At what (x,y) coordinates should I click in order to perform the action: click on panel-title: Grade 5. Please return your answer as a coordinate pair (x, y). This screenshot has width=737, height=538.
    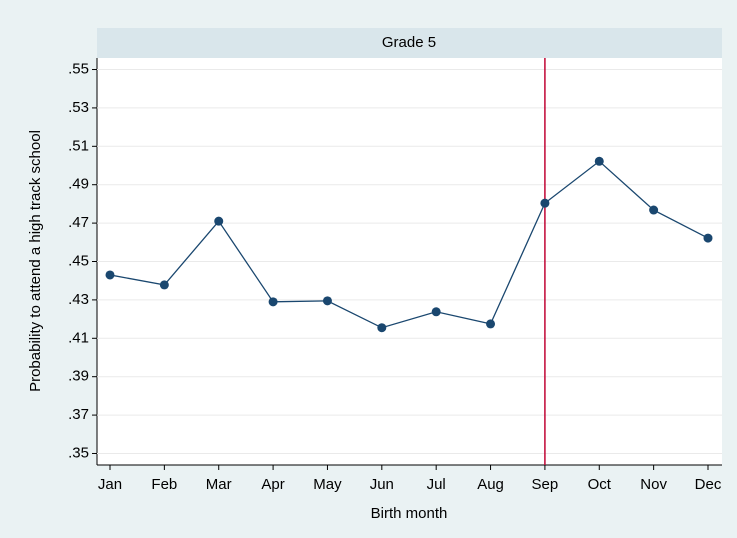
    Looking at the image, I should click on (409, 42).